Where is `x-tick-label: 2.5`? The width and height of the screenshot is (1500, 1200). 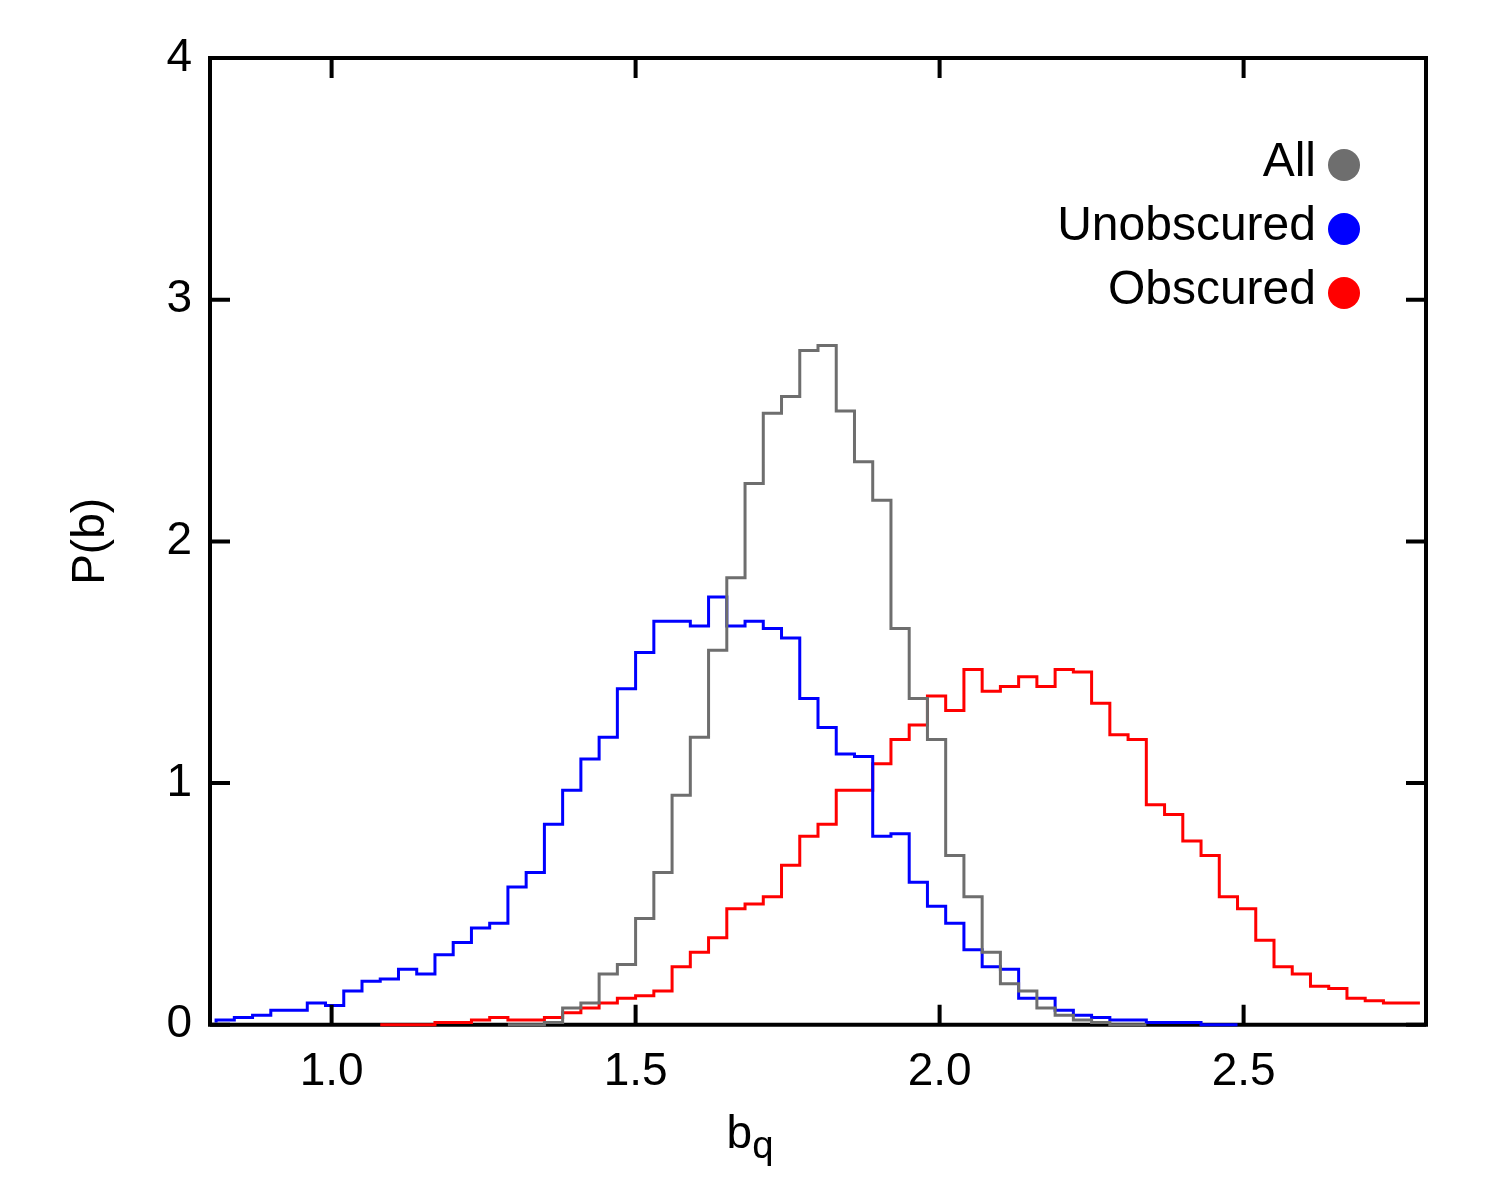 x-tick-label: 2.5 is located at coordinates (1243, 1069).